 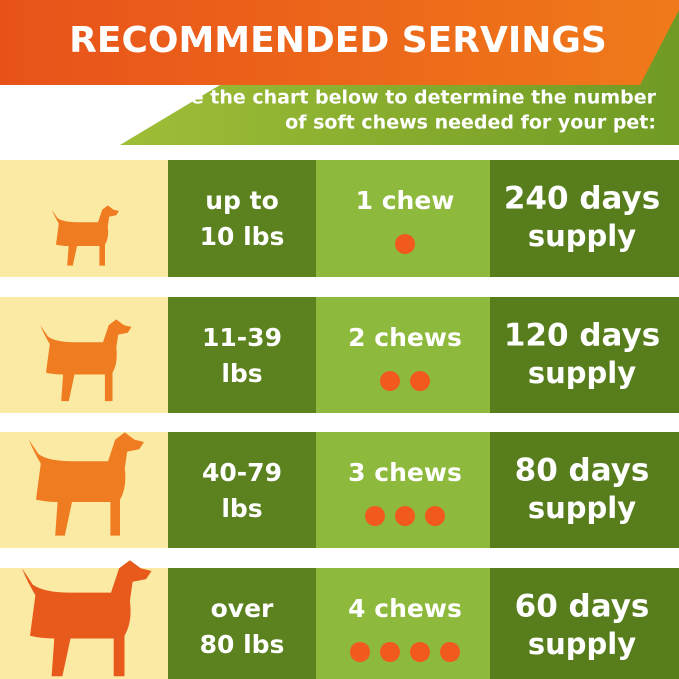 I want to click on chews-label: 3 chews, so click(x=405, y=472).